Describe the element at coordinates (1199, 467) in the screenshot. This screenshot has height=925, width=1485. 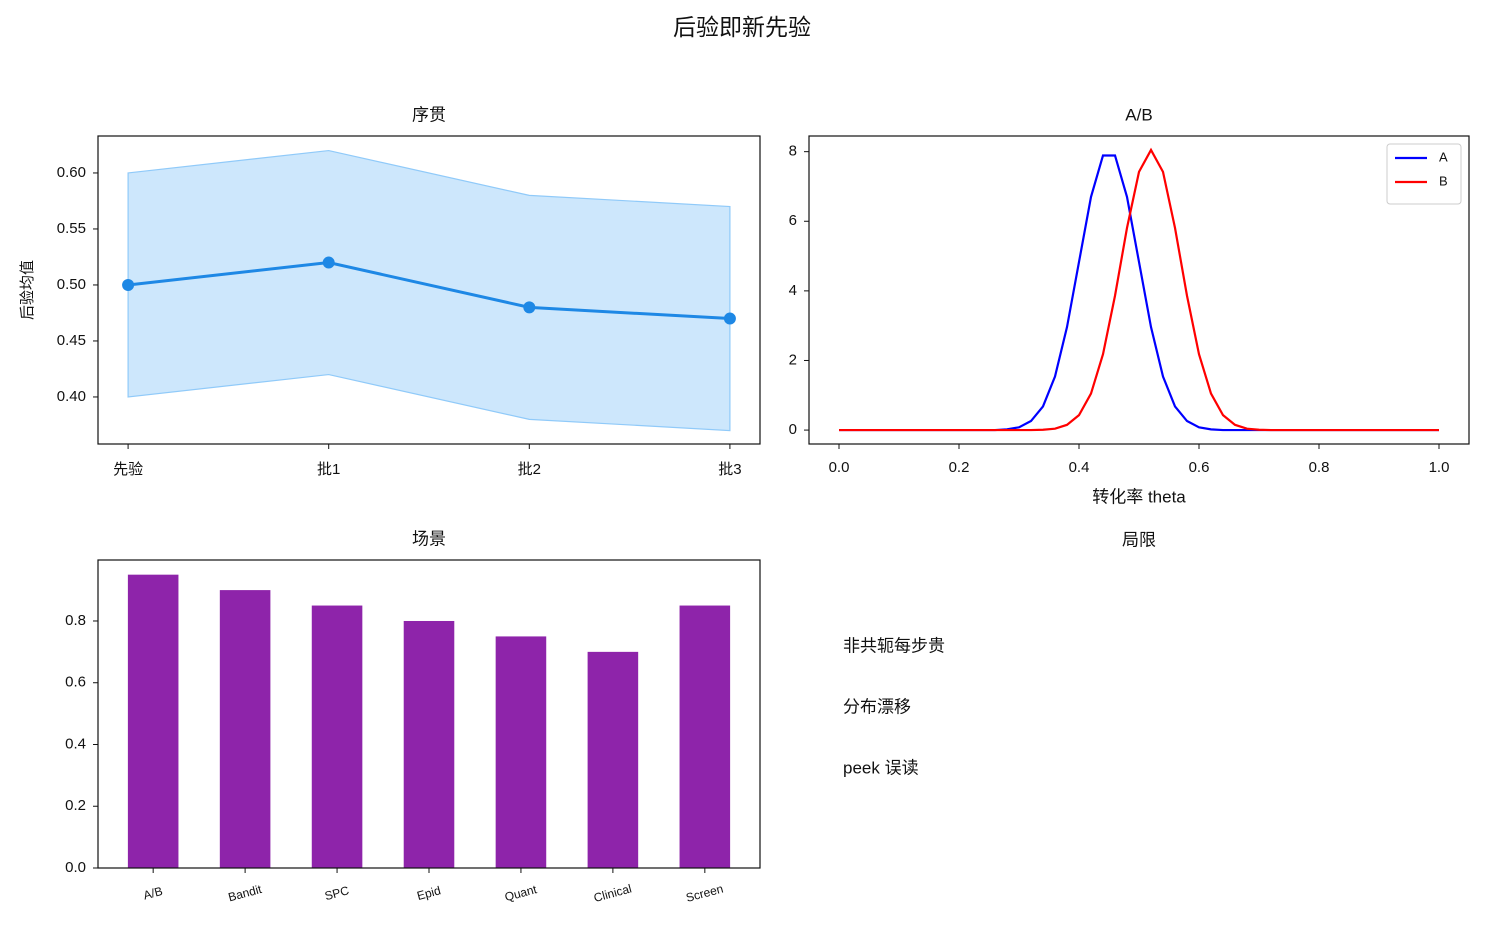
I see `x-tick-label: 0.6` at that location.